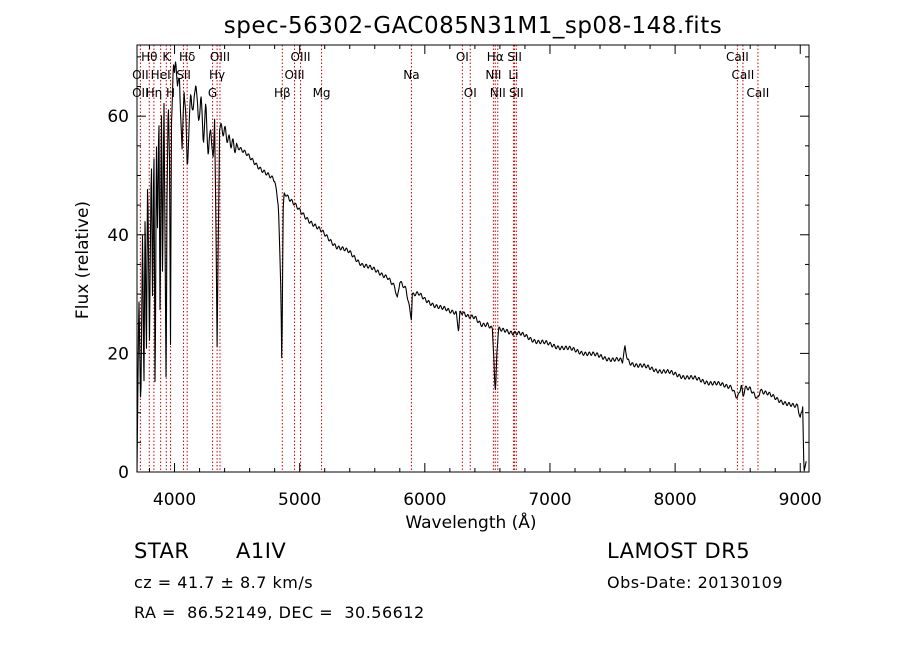 The image size is (900, 649). What do you see at coordinates (118, 354) in the screenshot?
I see `y-tick-label: 20` at bounding box center [118, 354].